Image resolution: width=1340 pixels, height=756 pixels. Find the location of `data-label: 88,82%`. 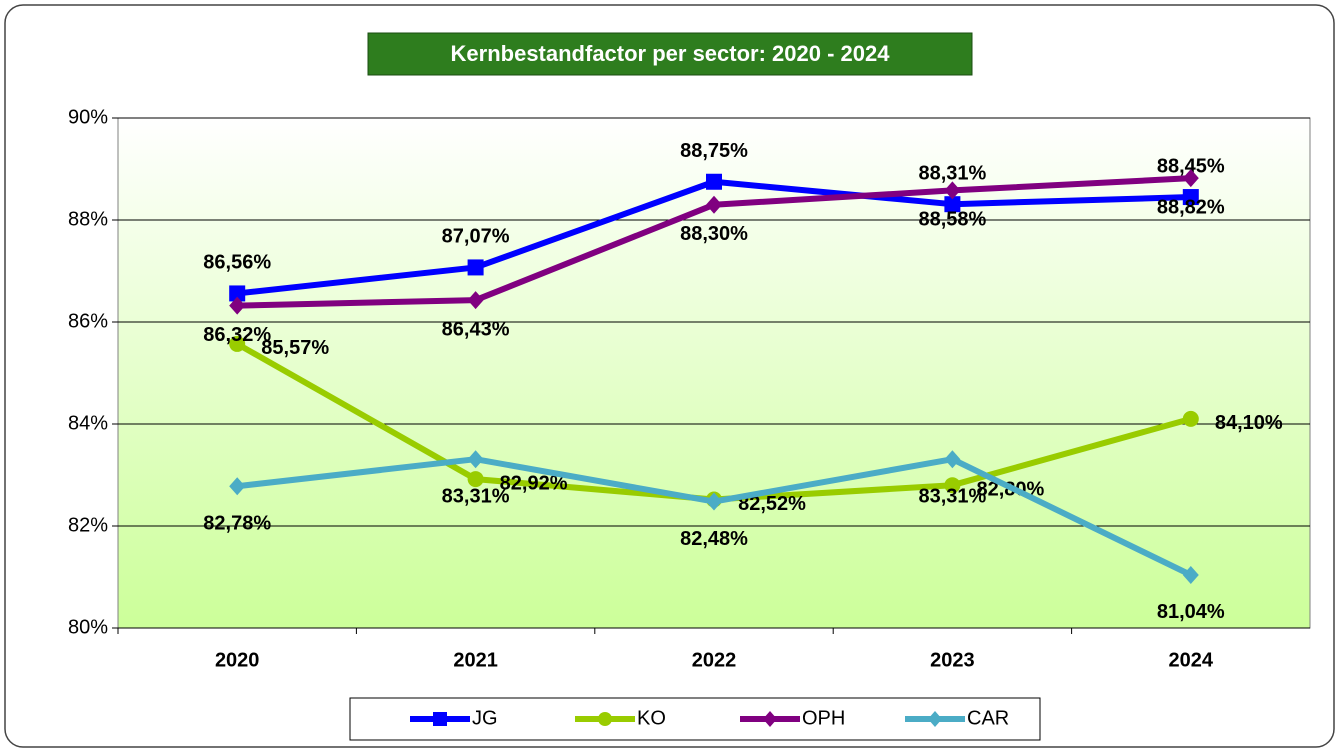

data-label: 88,82% is located at coordinates (1191, 207).